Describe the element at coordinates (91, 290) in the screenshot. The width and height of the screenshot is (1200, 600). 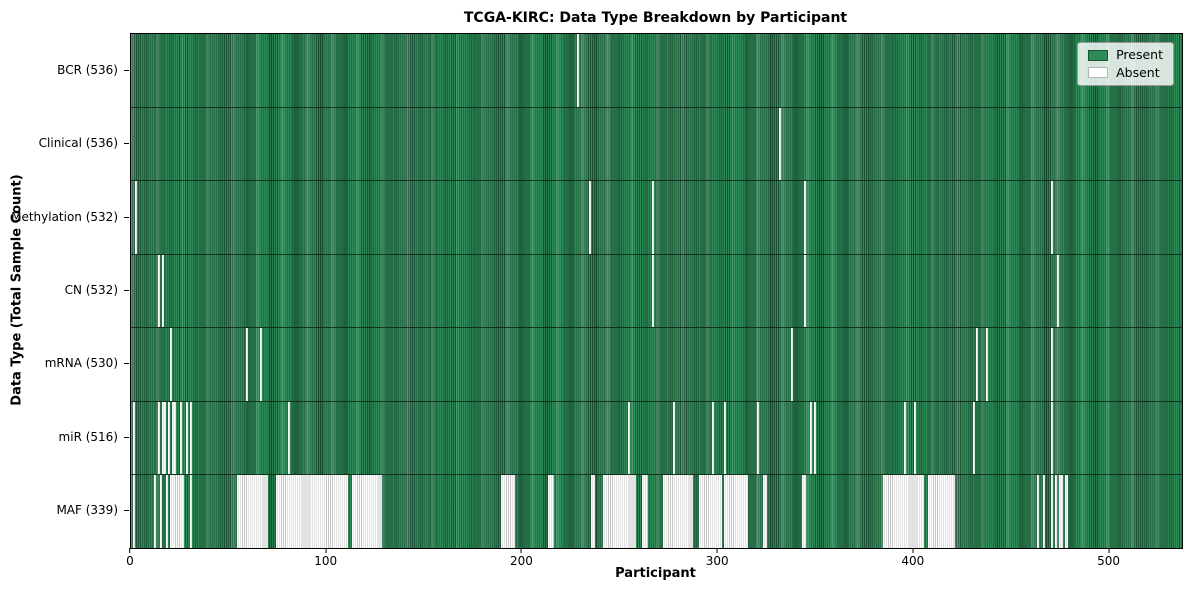
I see `y-tick-label: CN (532)` at that location.